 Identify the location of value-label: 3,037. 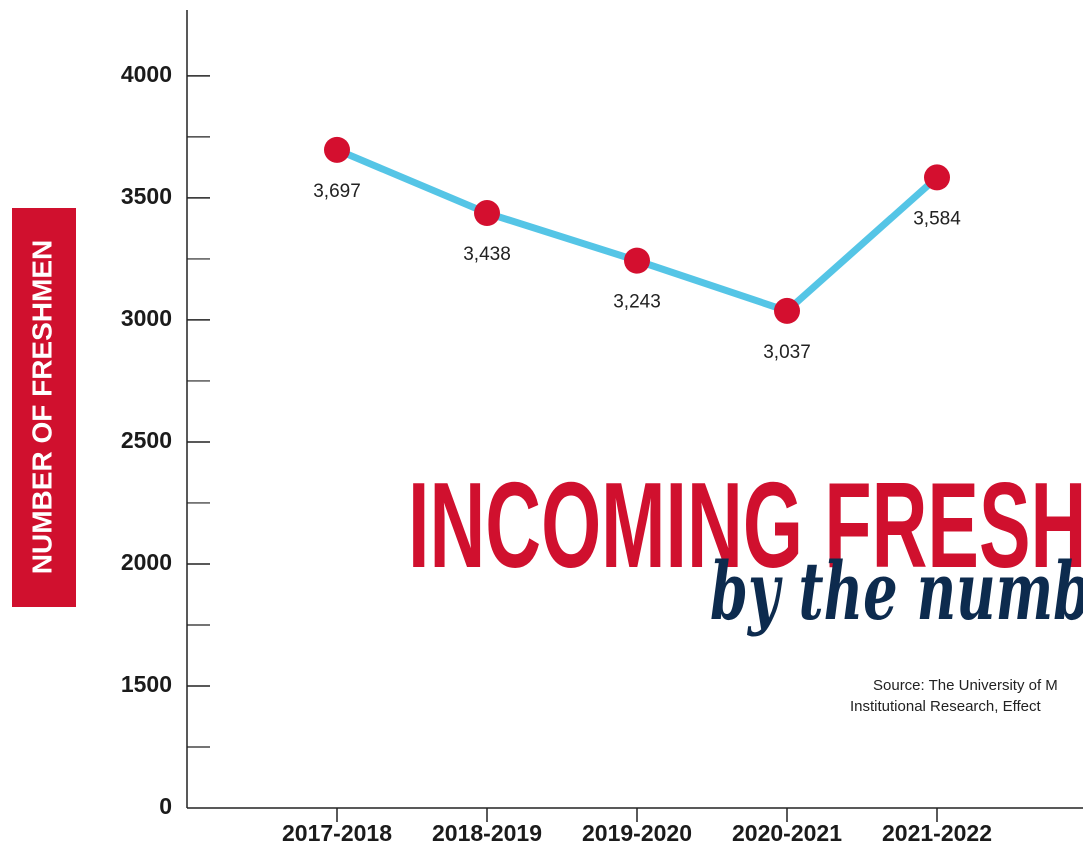
(787, 352).